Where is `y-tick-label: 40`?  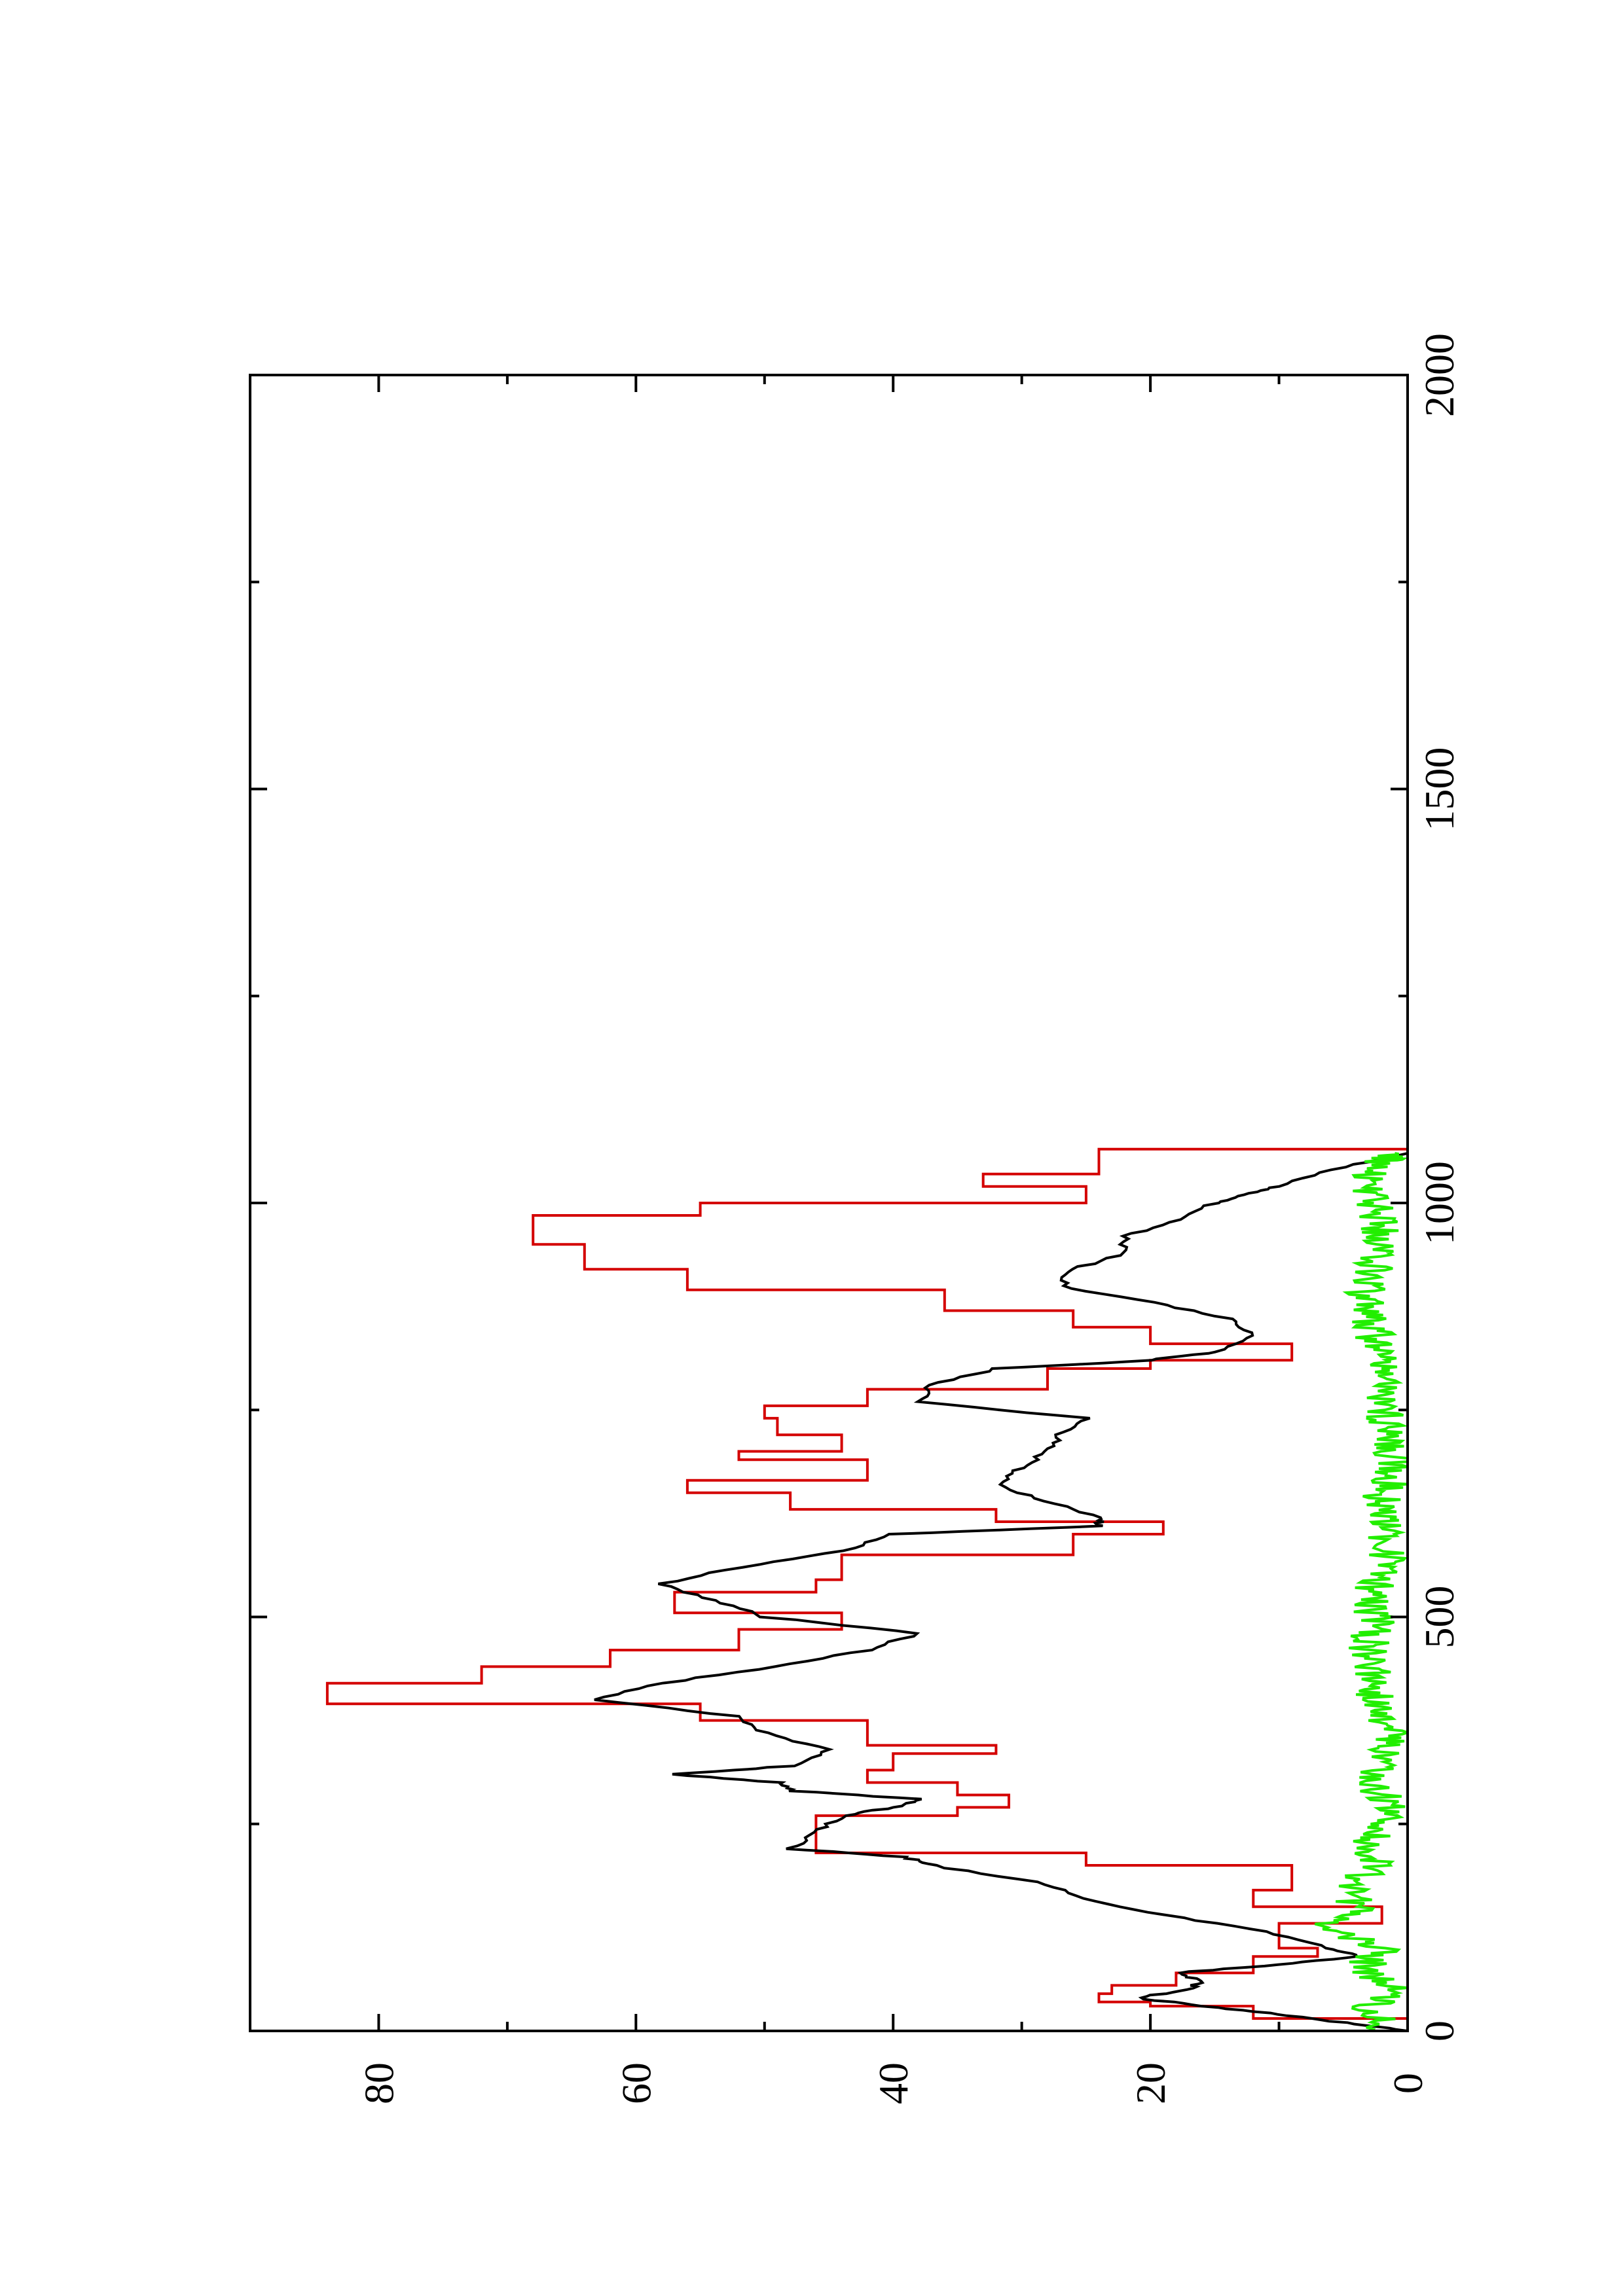 y-tick-label: 40 is located at coordinates (893, 2083).